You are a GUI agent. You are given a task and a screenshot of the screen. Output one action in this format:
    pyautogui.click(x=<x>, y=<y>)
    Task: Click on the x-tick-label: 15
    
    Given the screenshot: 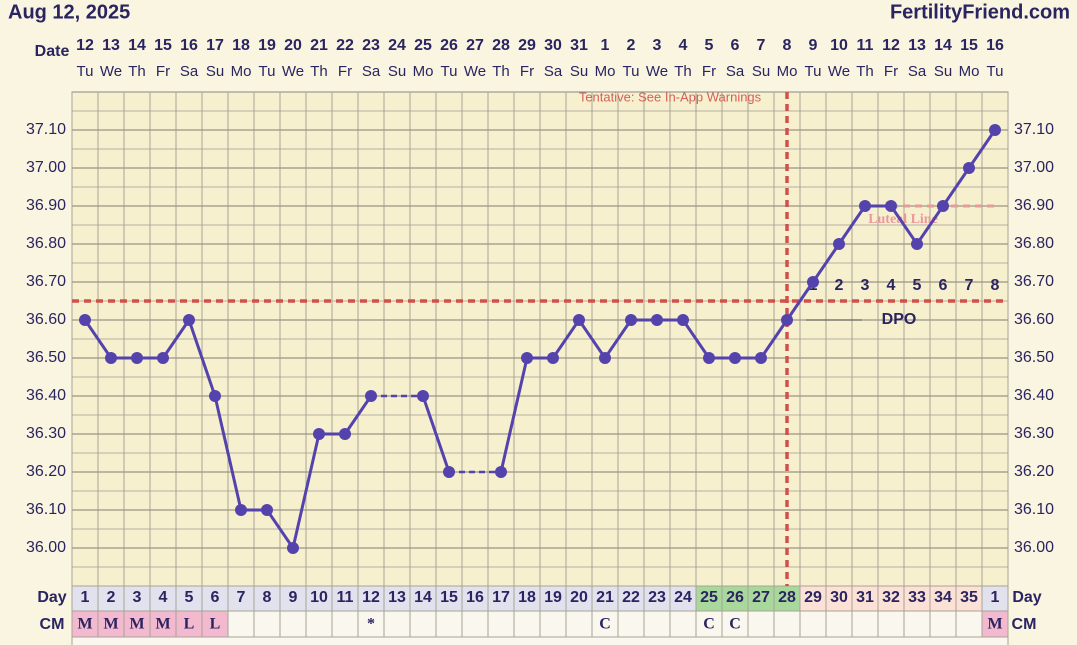 What is the action you would take?
    pyautogui.click(x=969, y=45)
    